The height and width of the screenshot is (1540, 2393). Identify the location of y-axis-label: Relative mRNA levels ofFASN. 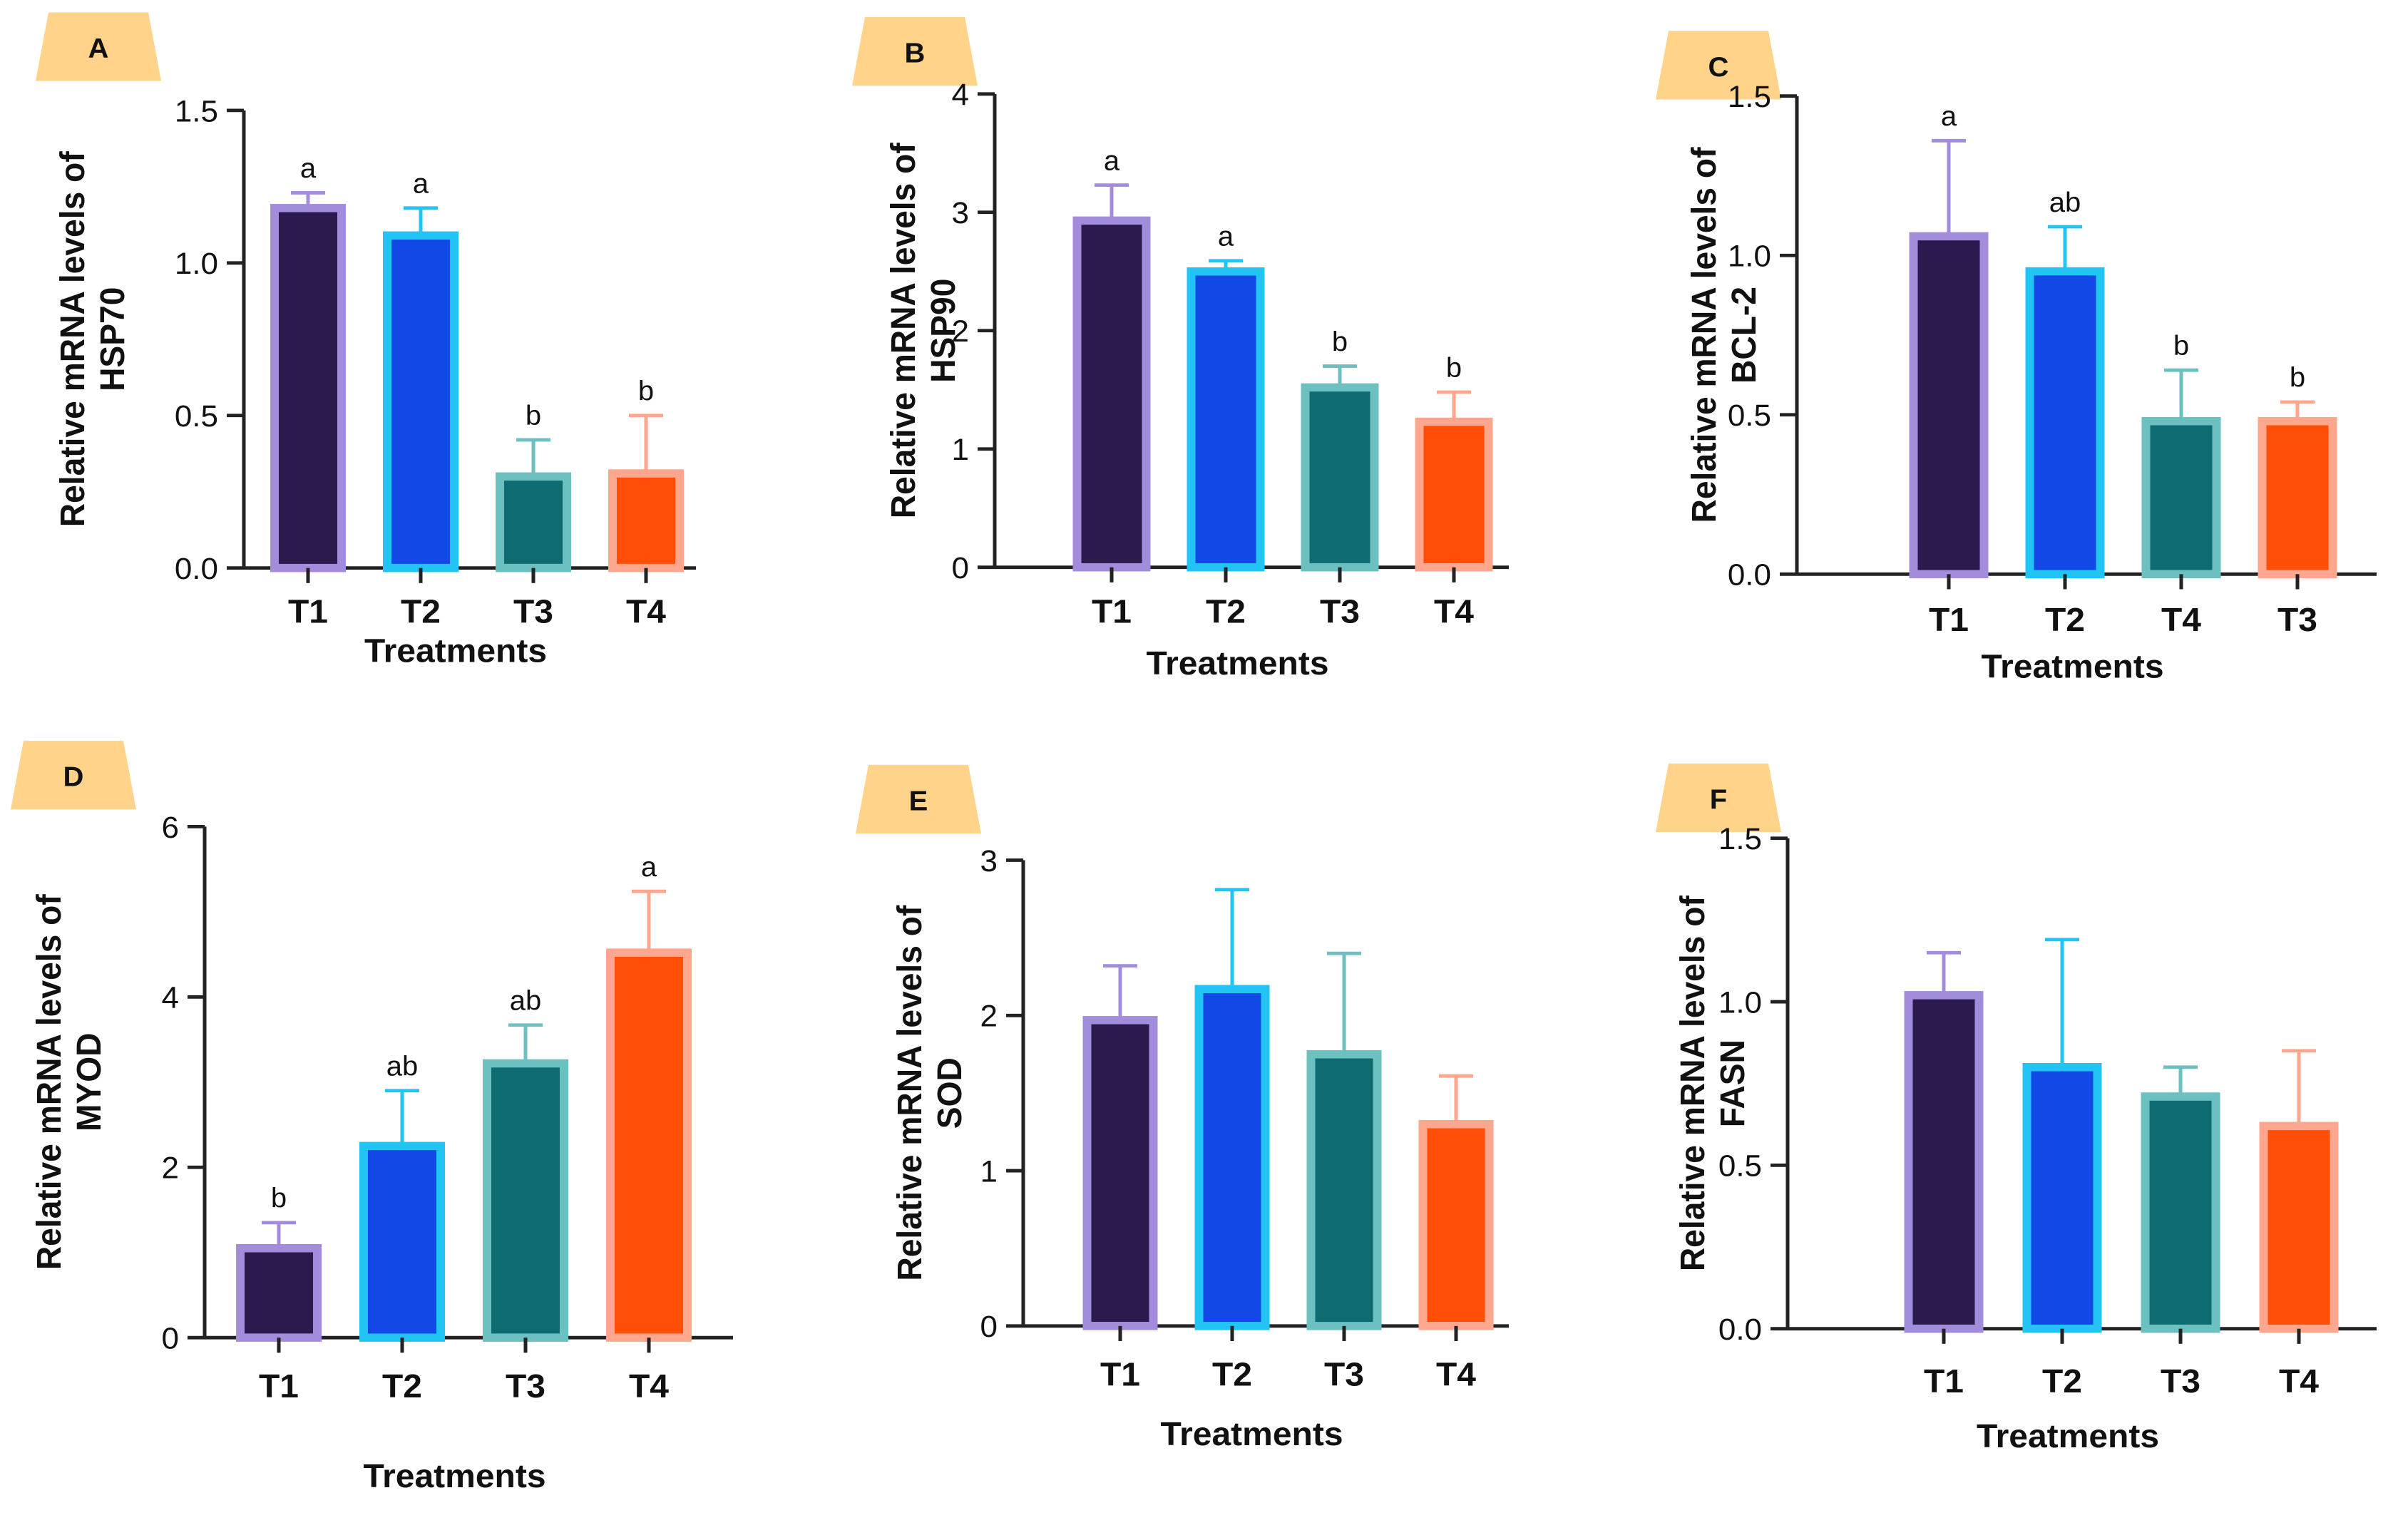
(1712, 1083).